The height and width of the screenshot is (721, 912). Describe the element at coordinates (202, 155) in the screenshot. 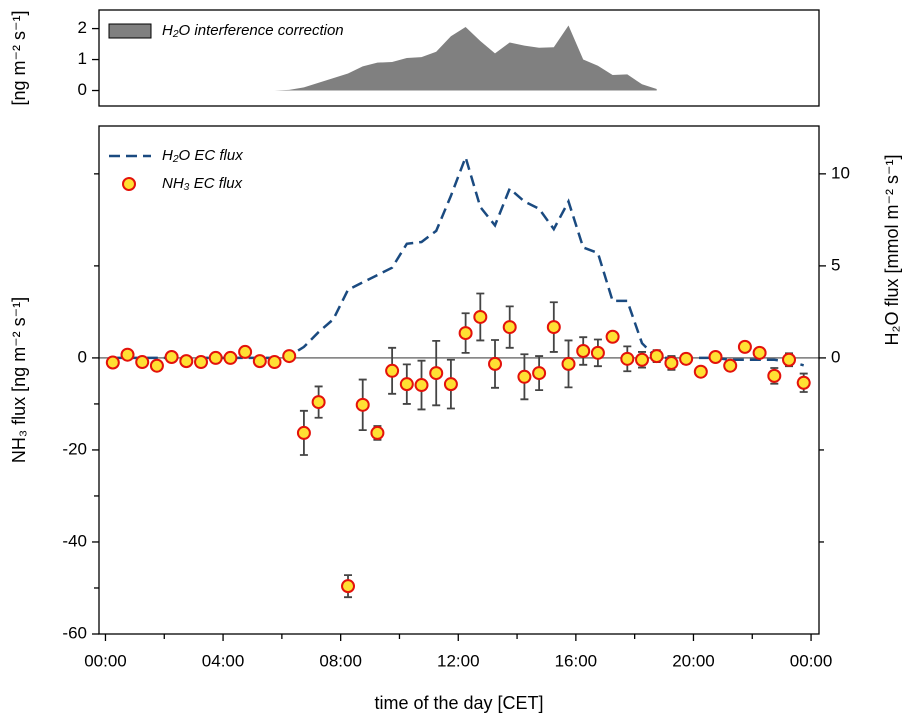

I see `legend-label: H₂O EC flux` at that location.